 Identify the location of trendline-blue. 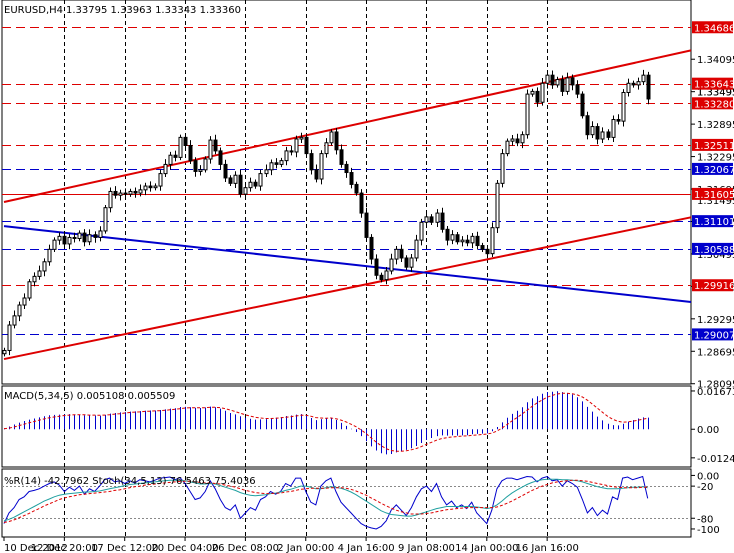
(347, 264).